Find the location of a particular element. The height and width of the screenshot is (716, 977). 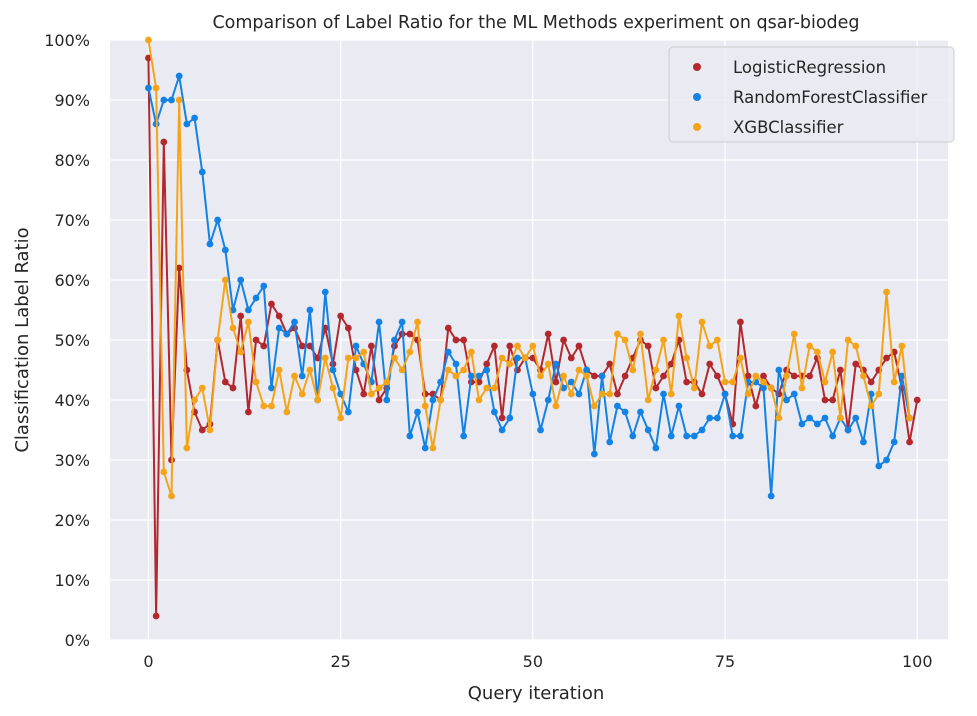

legend-frame is located at coordinates (811, 94).